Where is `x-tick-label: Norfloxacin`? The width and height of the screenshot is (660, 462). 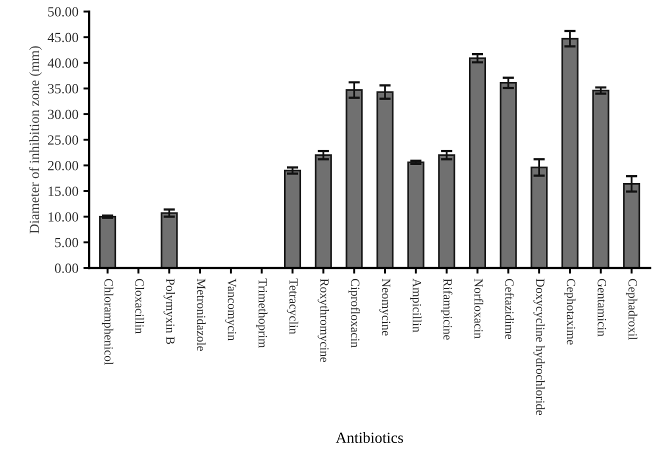
x-tick-label: Norfloxacin is located at coordinates (479, 308).